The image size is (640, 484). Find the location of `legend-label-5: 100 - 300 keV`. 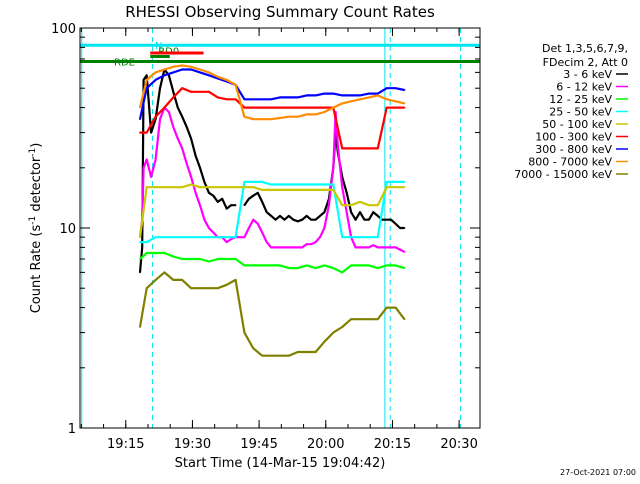

legend-label-5: 100 - 300 keV is located at coordinates (573, 137).